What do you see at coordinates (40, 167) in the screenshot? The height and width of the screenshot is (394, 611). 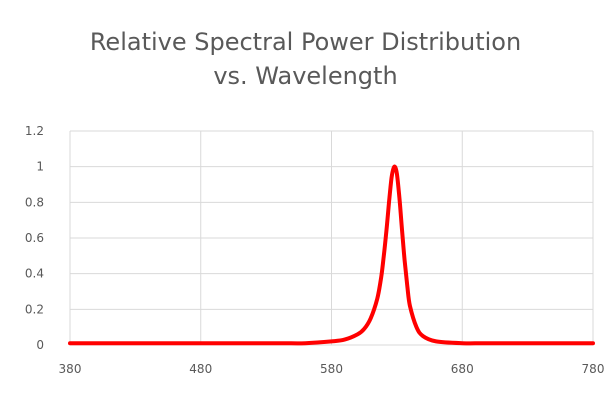 I see `y-tick-label: 1` at bounding box center [40, 167].